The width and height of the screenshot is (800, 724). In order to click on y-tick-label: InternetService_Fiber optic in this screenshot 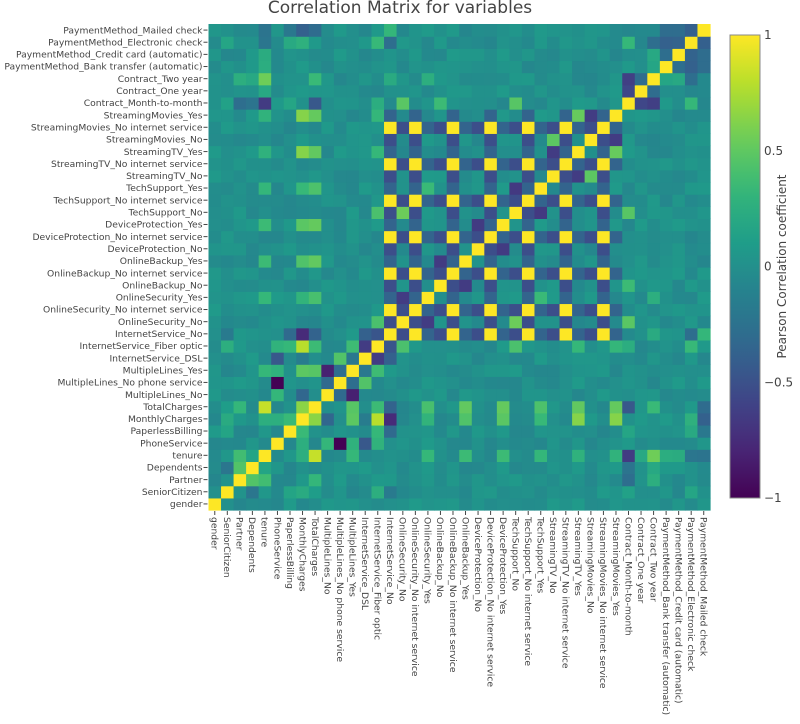, I will do `click(140, 346)`.